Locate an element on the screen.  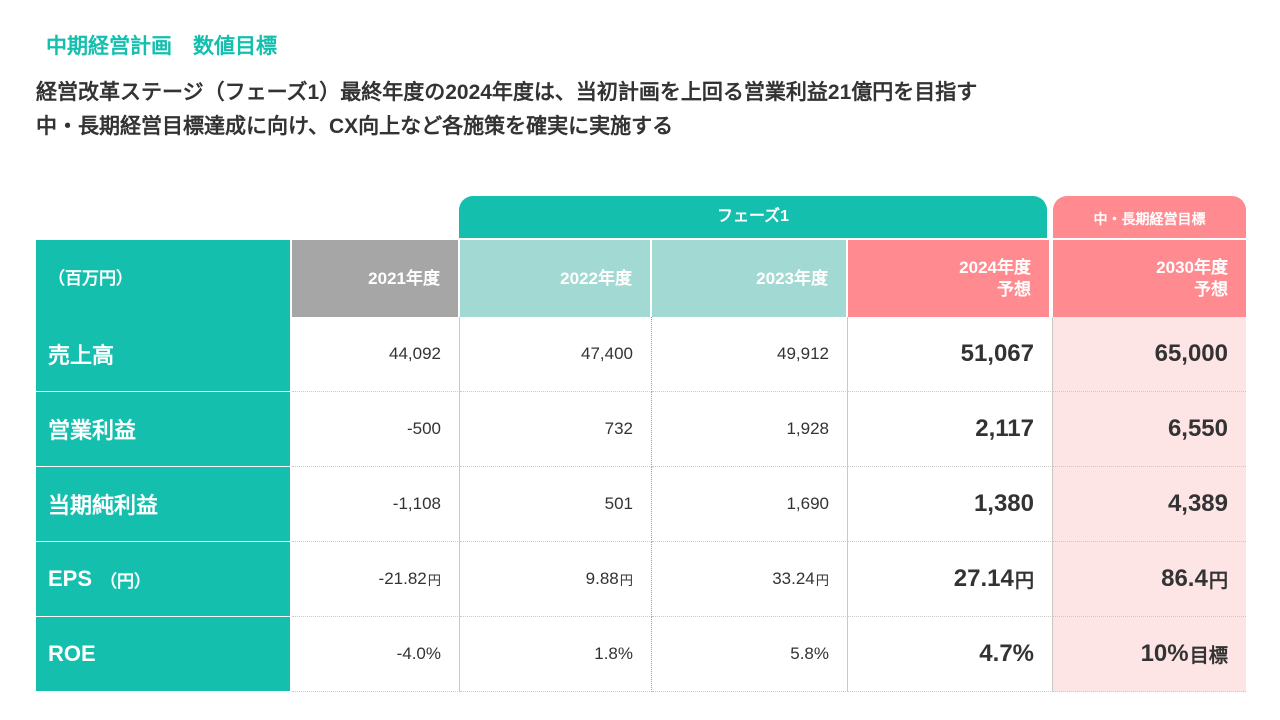
value-cell-2024: 2,117 is located at coordinates (950, 429).